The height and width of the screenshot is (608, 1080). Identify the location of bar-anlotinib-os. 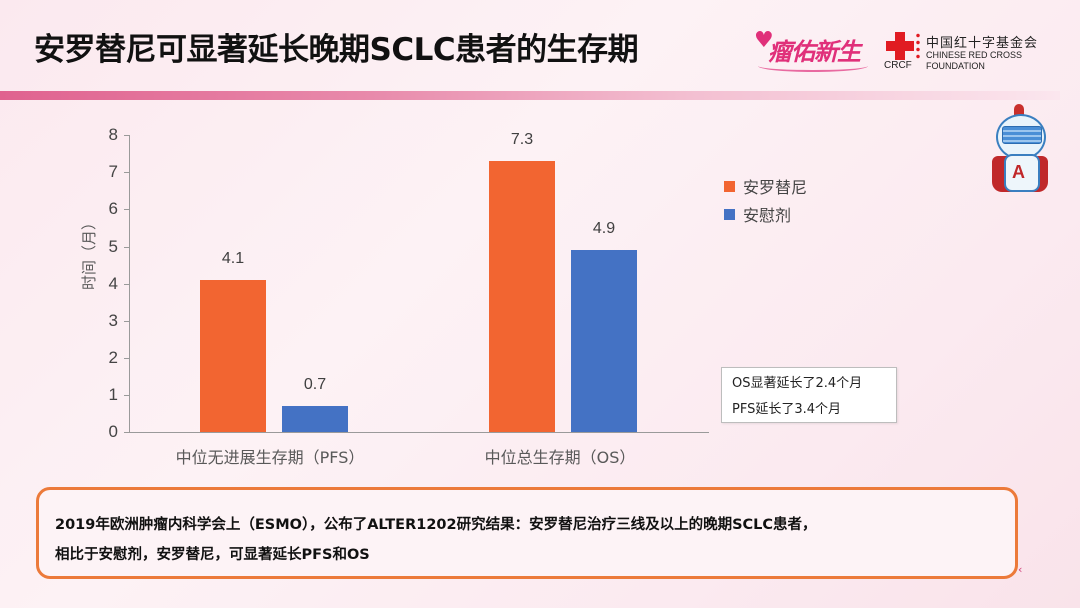
(522, 296).